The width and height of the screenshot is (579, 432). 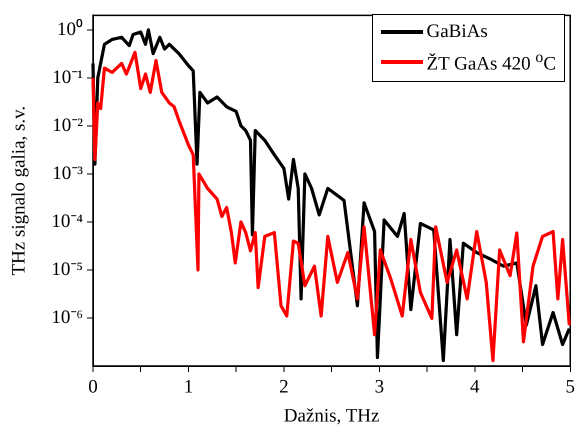 I want to click on y-tick-label: 10⁰, so click(x=70, y=29).